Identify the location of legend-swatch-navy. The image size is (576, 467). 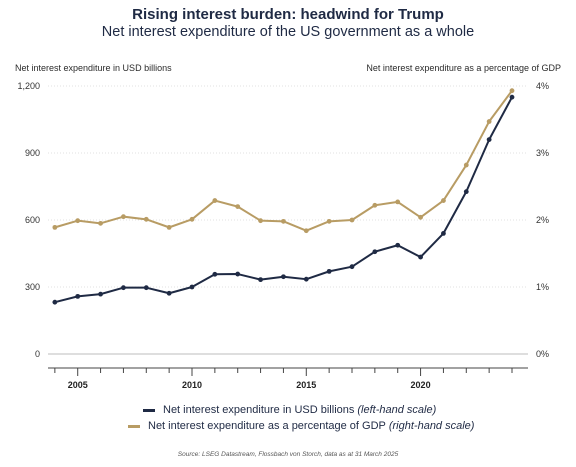
(149, 410).